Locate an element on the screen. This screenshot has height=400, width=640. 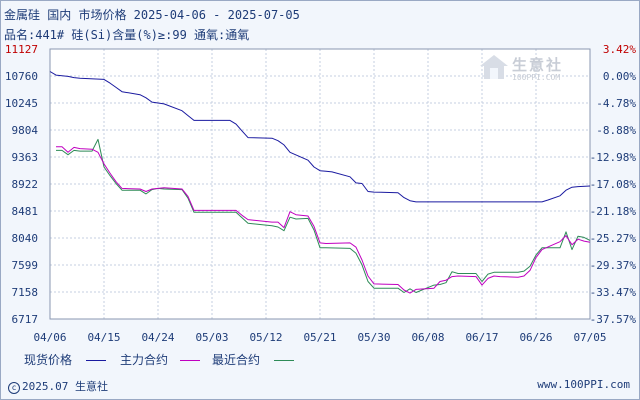
y-tick-label: 10245 is located at coordinates (21, 103).